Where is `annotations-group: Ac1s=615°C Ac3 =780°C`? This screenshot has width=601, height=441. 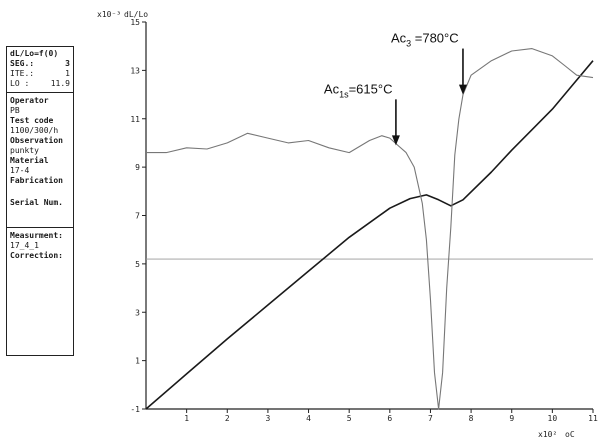
annotations-group: Ac1s=615°C Ac3 =780°C is located at coordinates (395, 88).